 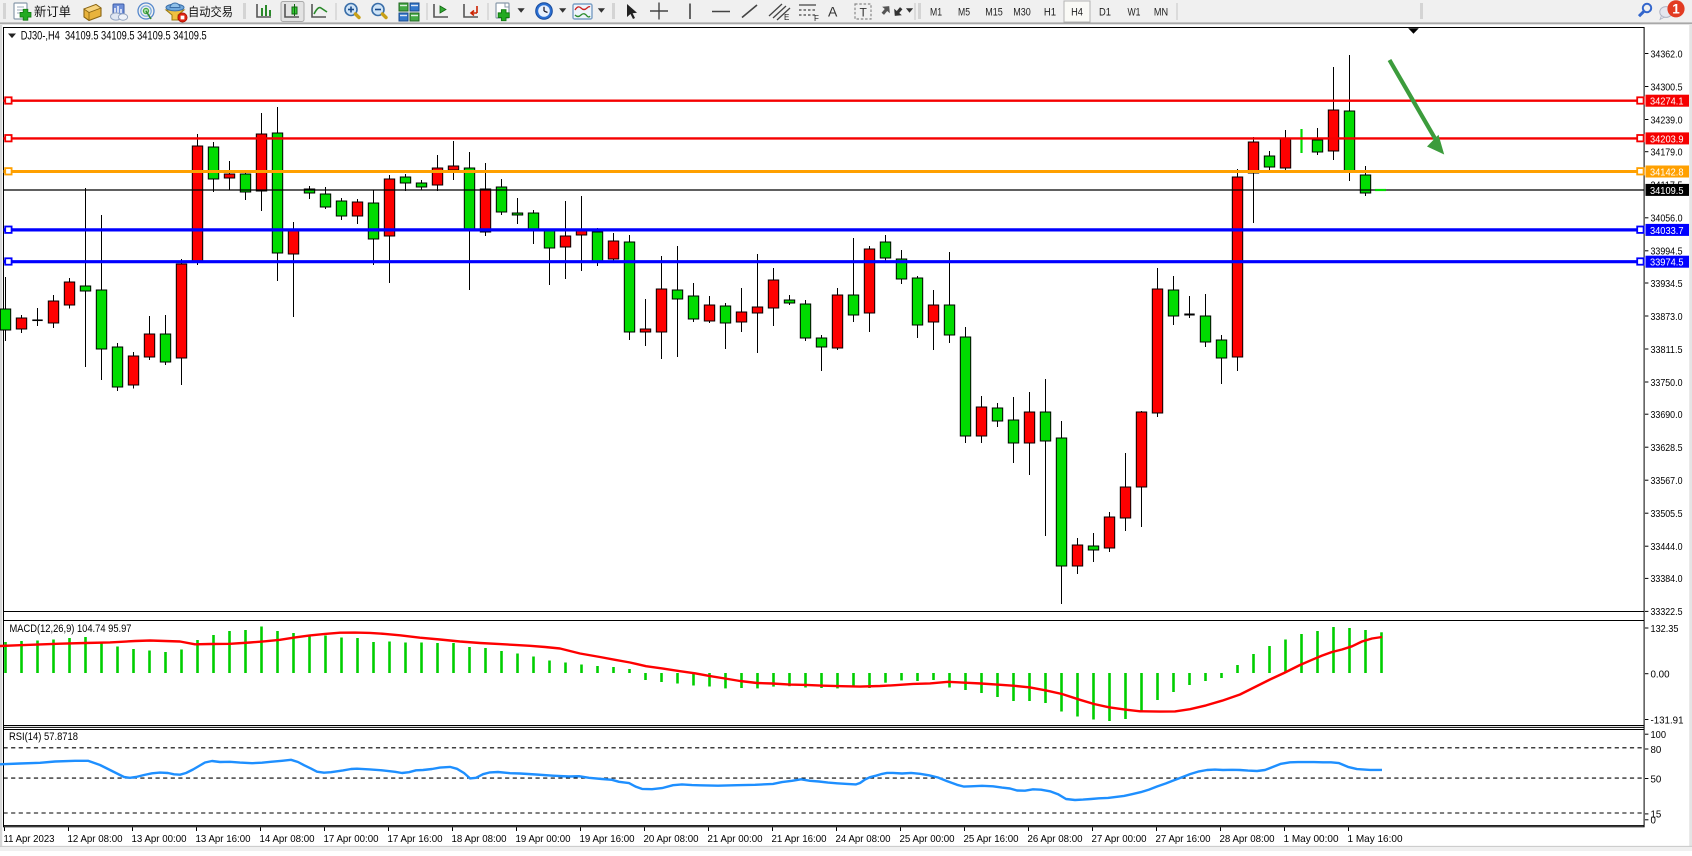 I want to click on svg-text: 17 Apr 00:00, so click(x=351, y=839).